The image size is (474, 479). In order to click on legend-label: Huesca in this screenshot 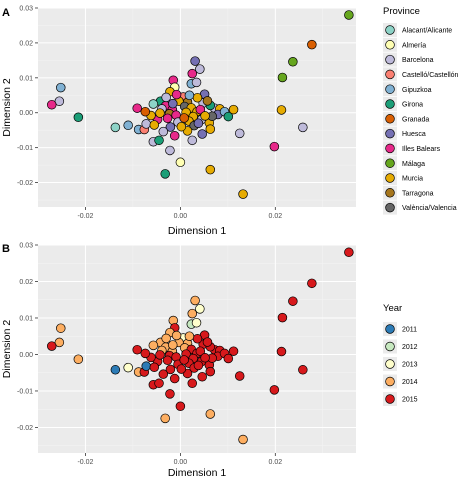, I will do `click(414, 134)`.